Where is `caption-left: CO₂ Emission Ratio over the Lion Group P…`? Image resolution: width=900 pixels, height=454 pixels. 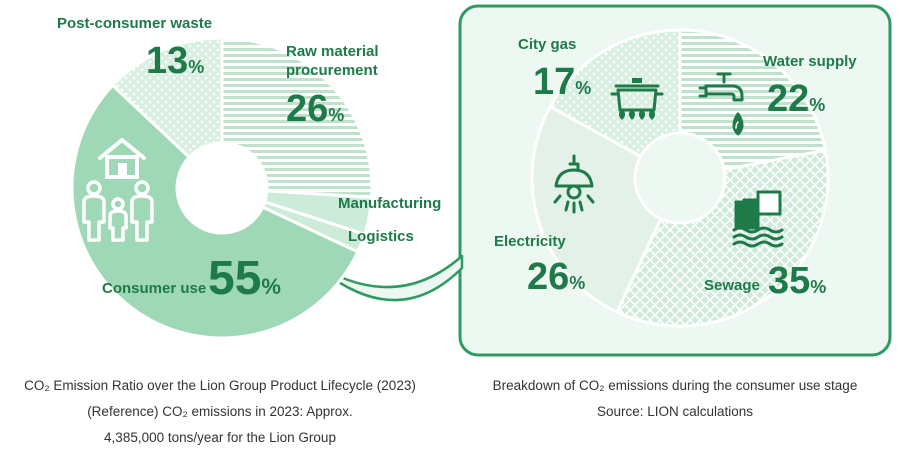
caption-left: CO₂ Emission Ratio over the Lion Group P… is located at coordinates (220, 412).